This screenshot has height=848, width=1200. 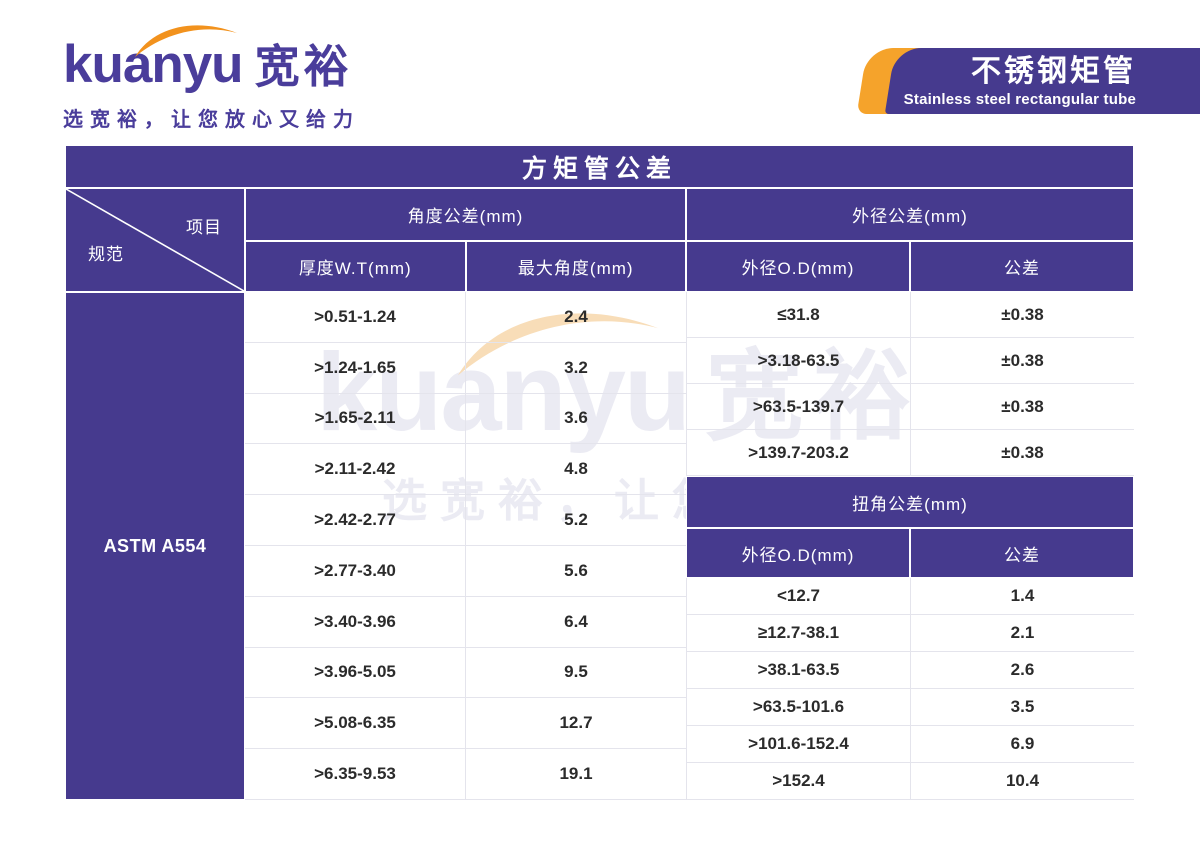 What do you see at coordinates (155, 546) in the screenshot?
I see `spec-value-cell: ASTM A554` at bounding box center [155, 546].